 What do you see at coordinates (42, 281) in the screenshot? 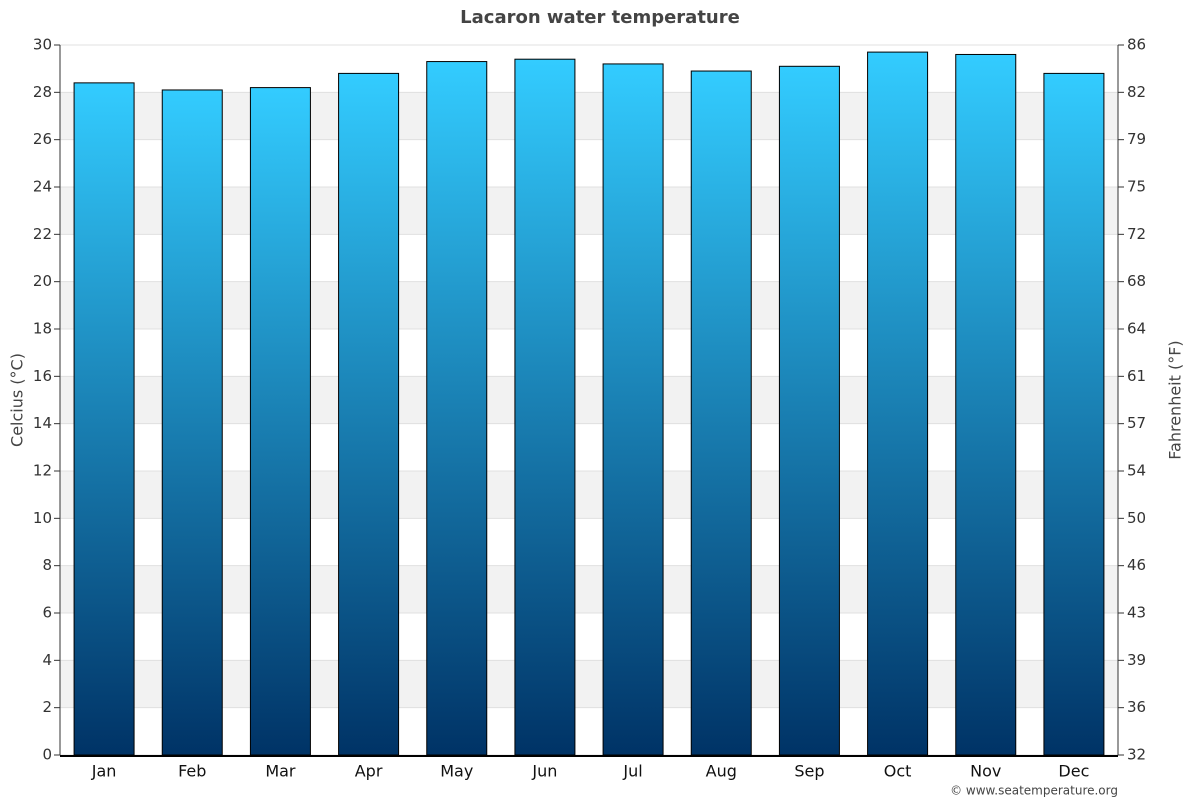
I see `y-tick-label: 20` at bounding box center [42, 281].